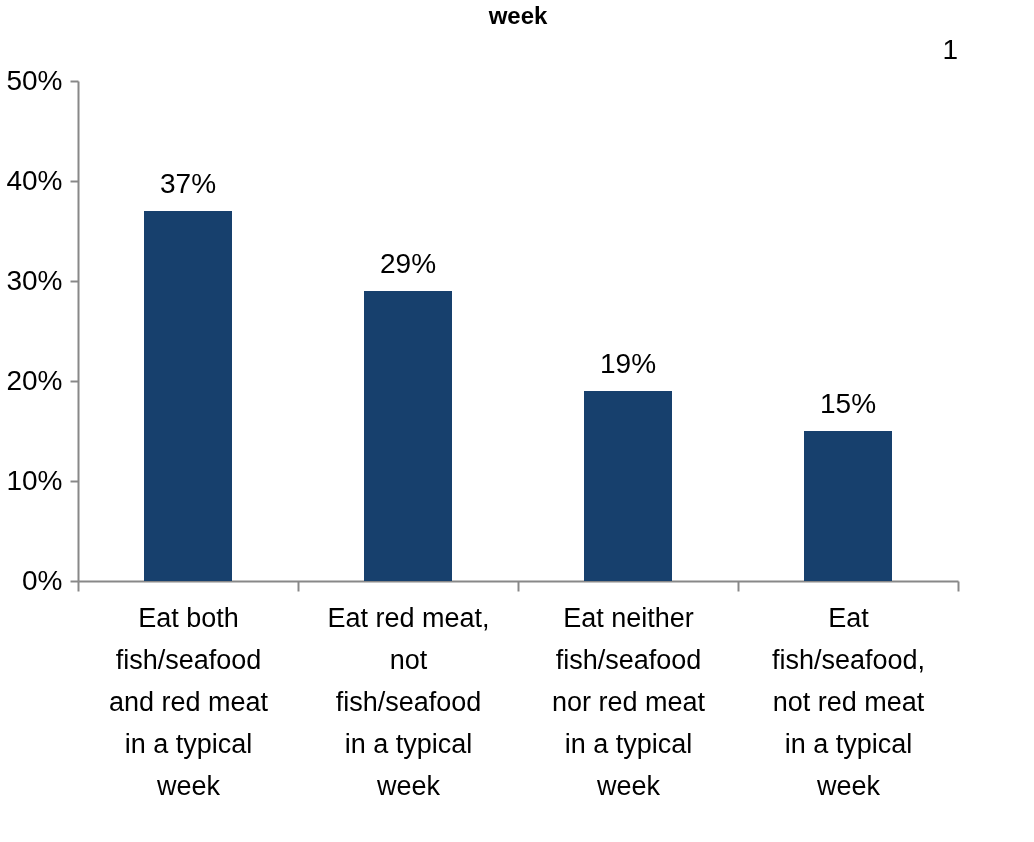 The image size is (1034, 842). What do you see at coordinates (517, 15) in the screenshot?
I see `chart-title: week` at bounding box center [517, 15].